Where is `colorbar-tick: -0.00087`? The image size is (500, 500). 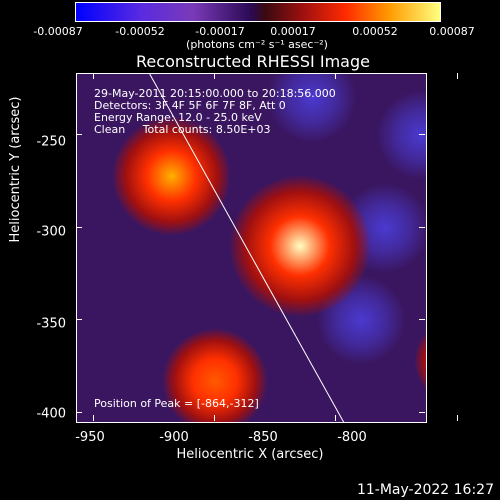
colorbar-tick: -0.00087 is located at coordinates (58, 31).